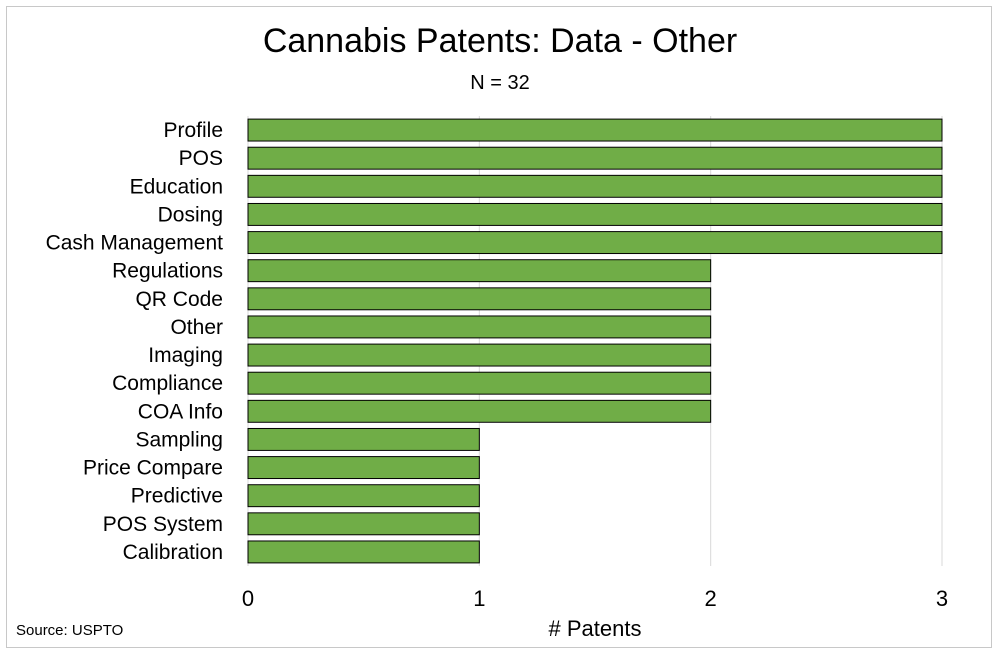 This screenshot has height=656, width=1000. What do you see at coordinates (595, 598) in the screenshot?
I see `x-tick-labels: 0 1 2 3` at bounding box center [595, 598].